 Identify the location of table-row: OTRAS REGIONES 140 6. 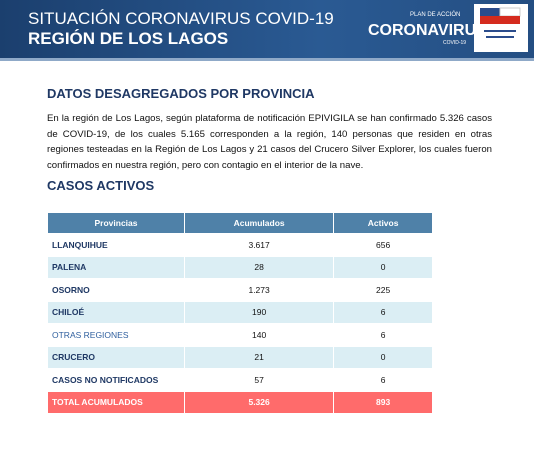
(240, 335).